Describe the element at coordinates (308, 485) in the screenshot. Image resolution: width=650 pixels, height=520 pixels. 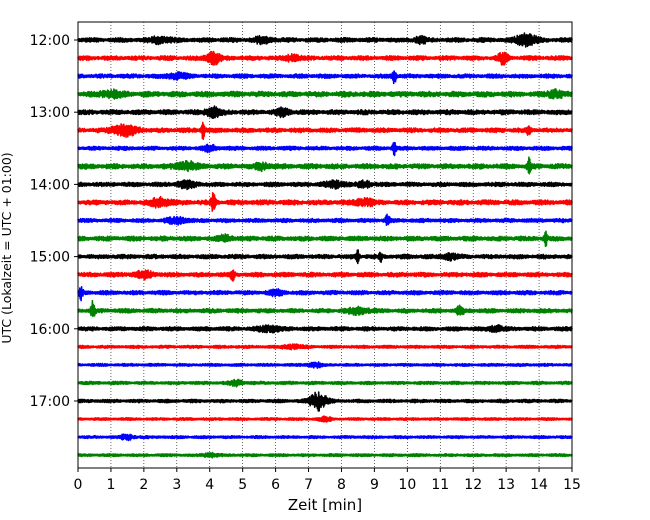
I see `x-tick-label: 7` at that location.